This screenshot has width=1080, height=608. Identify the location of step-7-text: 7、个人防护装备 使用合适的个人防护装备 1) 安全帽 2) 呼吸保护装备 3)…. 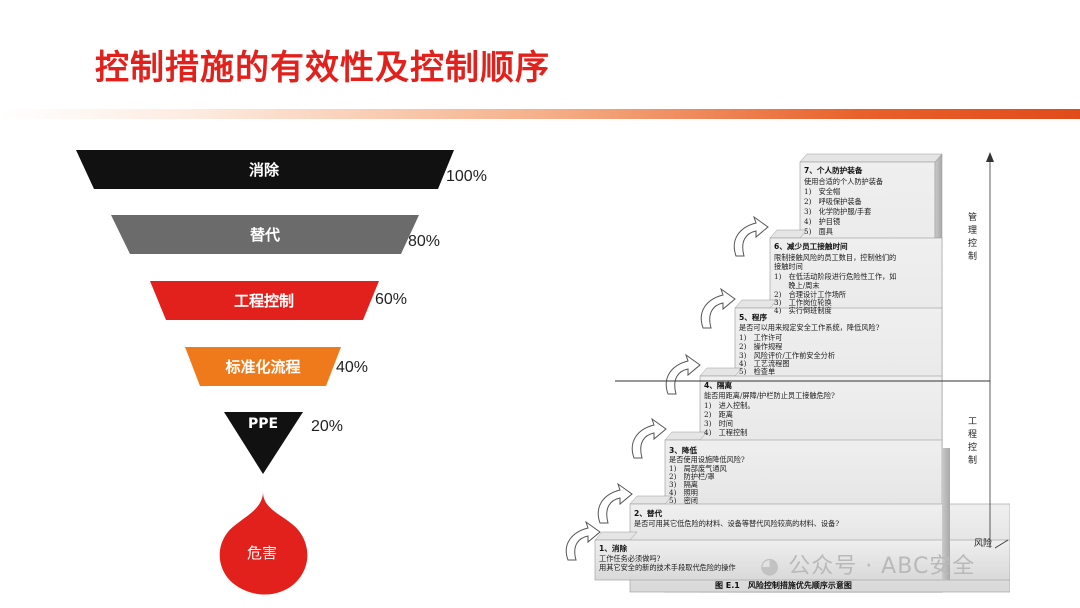
(843, 200).